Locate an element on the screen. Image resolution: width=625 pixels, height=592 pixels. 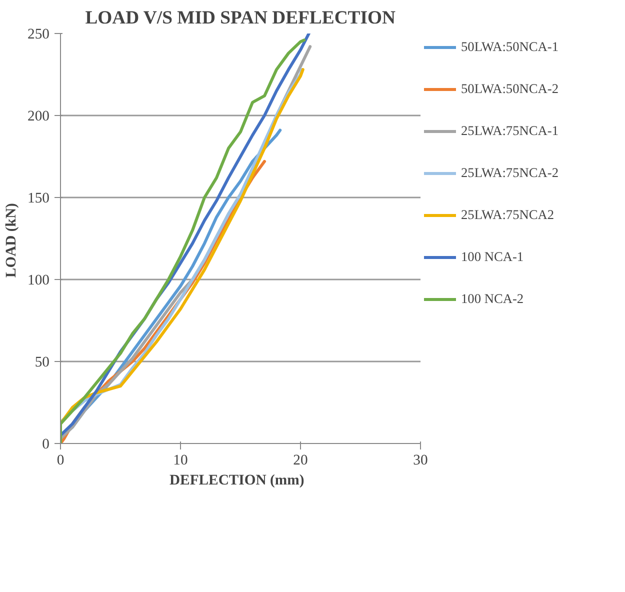
legend-label: 50LWA:50NCA-1 is located at coordinates (509, 47).